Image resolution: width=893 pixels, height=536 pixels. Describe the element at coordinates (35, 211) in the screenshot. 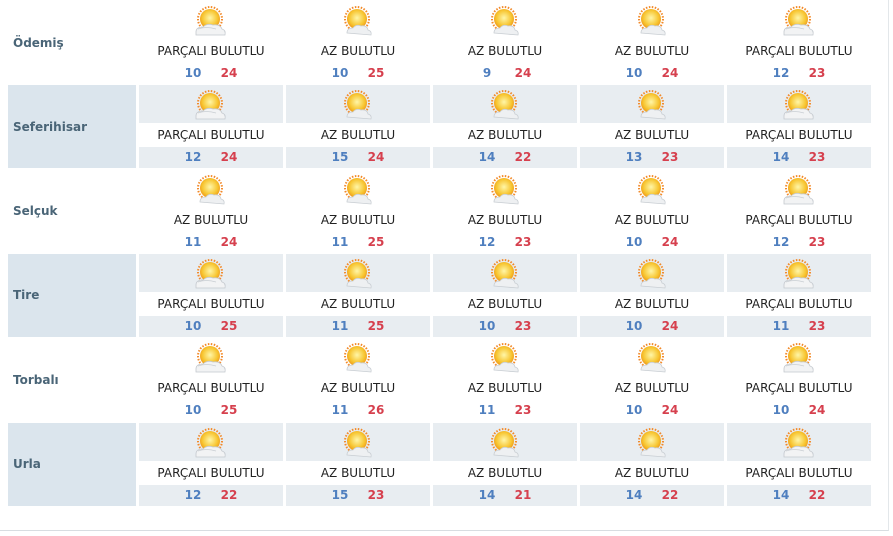

I see `city-name: Selçuk` at that location.